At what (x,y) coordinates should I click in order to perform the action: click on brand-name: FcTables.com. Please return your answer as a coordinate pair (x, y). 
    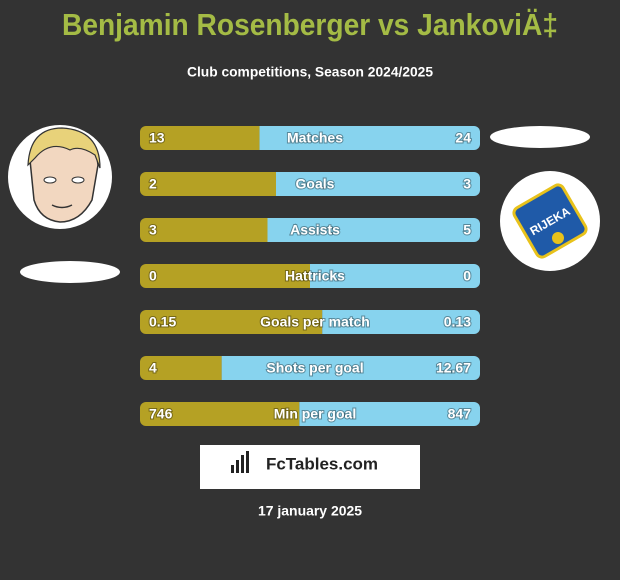
    Looking at the image, I should click on (322, 463).